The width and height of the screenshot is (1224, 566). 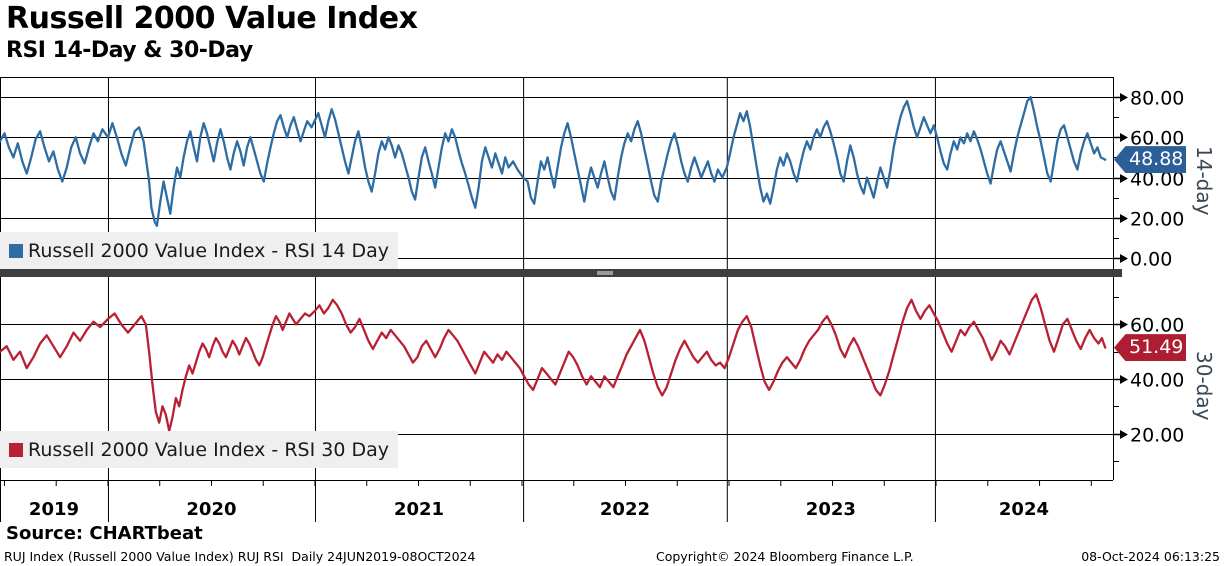 I want to click on legend-rsi-14: Russell 2000 Value Index - RSI 14 Day, so click(x=199, y=250).